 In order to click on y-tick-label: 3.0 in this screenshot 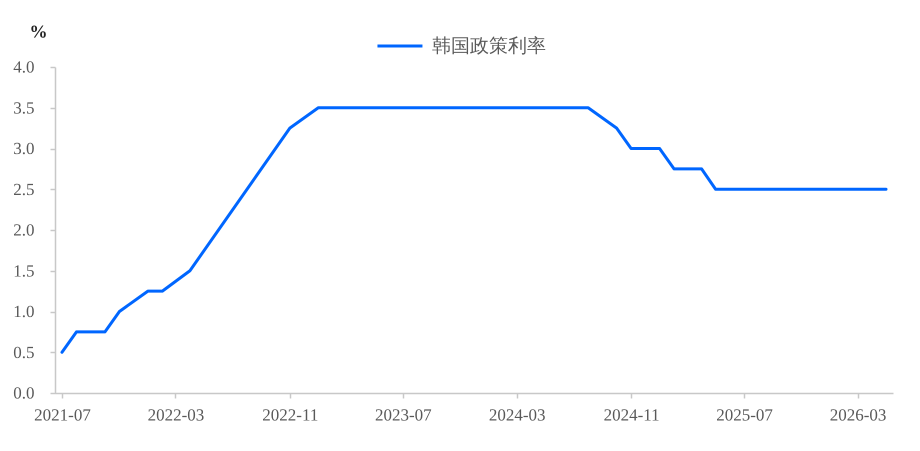, I will do `click(23, 148)`.